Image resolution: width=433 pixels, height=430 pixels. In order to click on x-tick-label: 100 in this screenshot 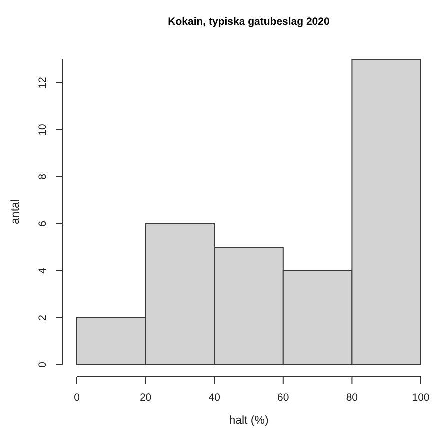, I will do `click(421, 398)`.